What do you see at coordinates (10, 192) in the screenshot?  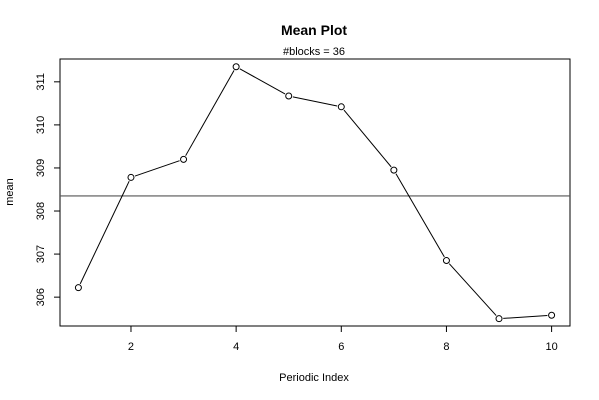 I see `y-axis-label: mean` at bounding box center [10, 192].